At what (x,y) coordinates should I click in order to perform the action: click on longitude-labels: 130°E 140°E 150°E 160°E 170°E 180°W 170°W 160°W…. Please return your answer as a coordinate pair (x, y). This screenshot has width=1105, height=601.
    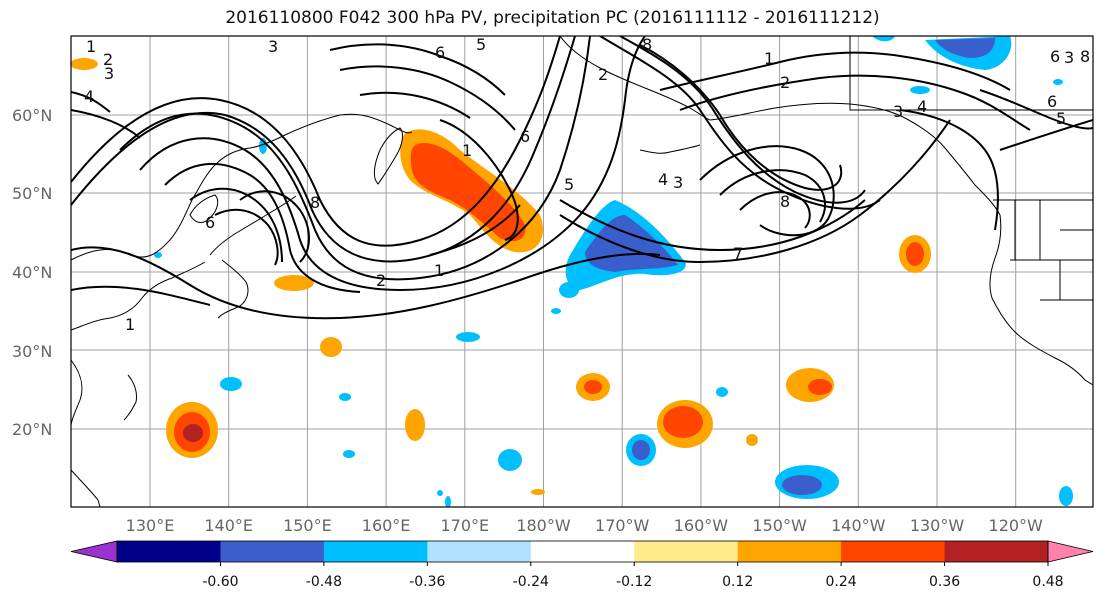
    Looking at the image, I should click on (584, 525).